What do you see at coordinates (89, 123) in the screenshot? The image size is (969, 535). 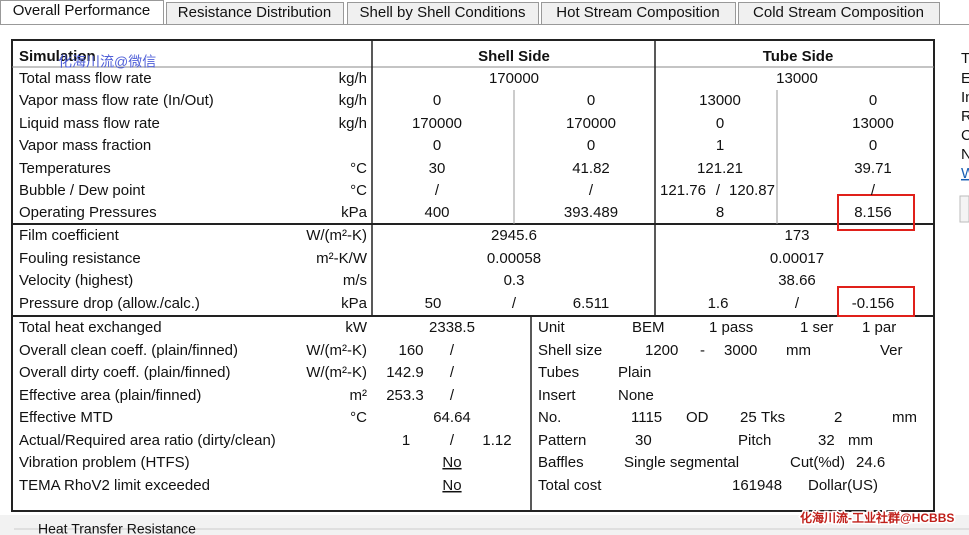 I see `row-label: Liquid mass flow rate` at bounding box center [89, 123].